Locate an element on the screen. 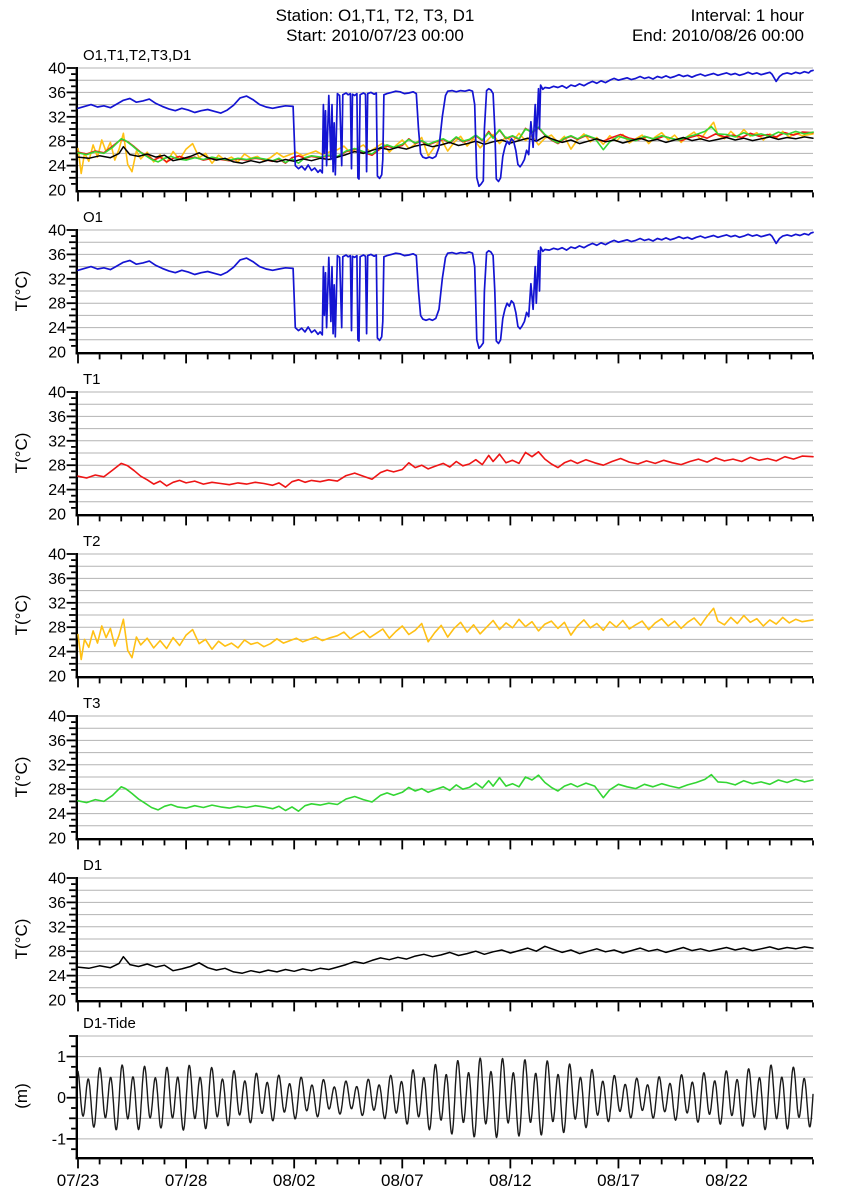 The image size is (848, 1200). panel-title-tide: D1-Tide is located at coordinates (109, 1023).